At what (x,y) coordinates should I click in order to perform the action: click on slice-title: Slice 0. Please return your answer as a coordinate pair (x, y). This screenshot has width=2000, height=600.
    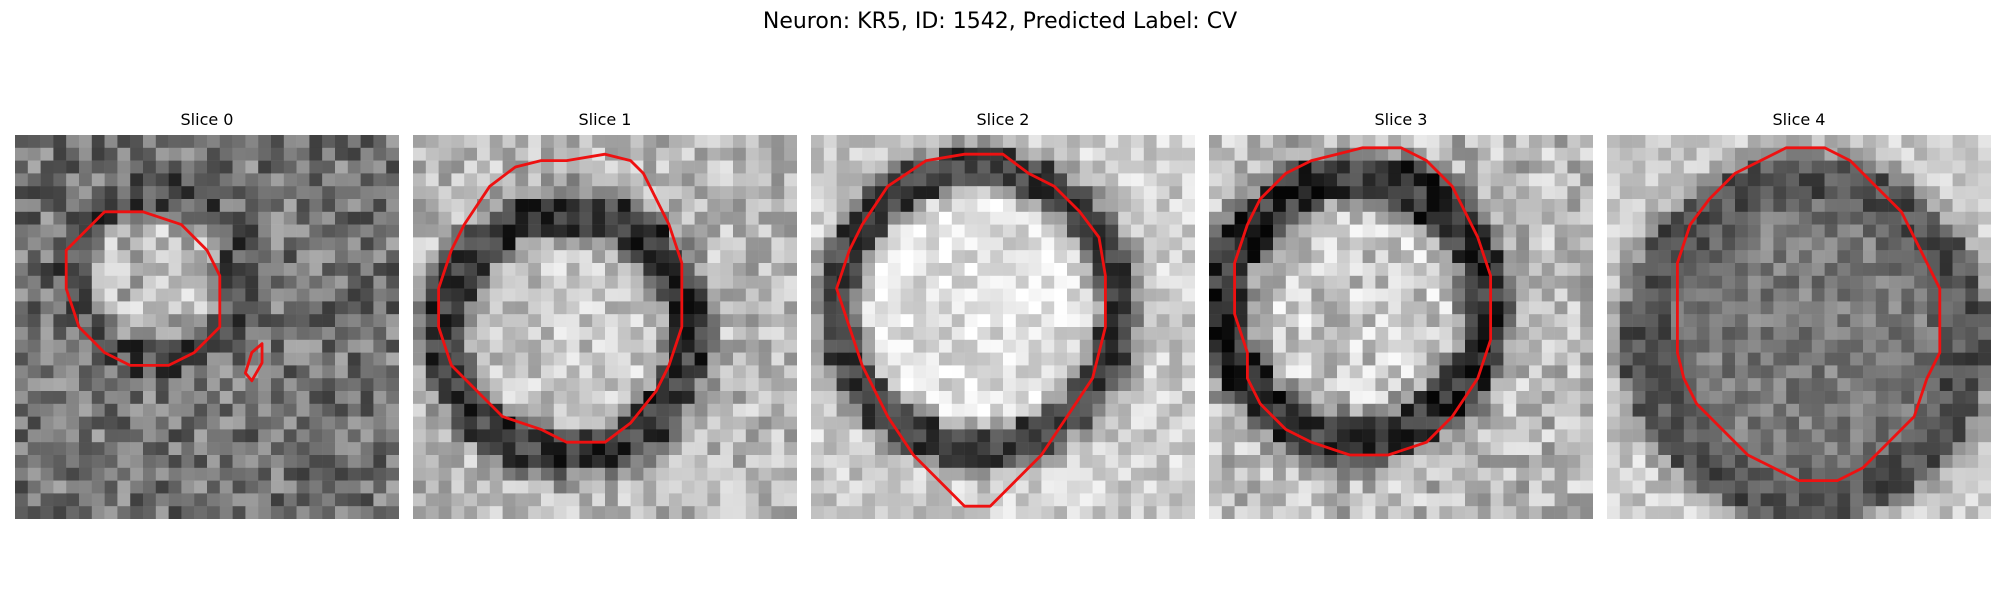
    Looking at the image, I should click on (207, 119).